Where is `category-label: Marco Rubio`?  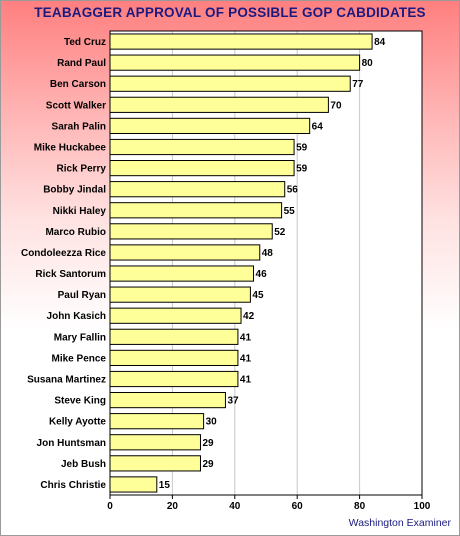 category-label: Marco Rubio is located at coordinates (75, 232).